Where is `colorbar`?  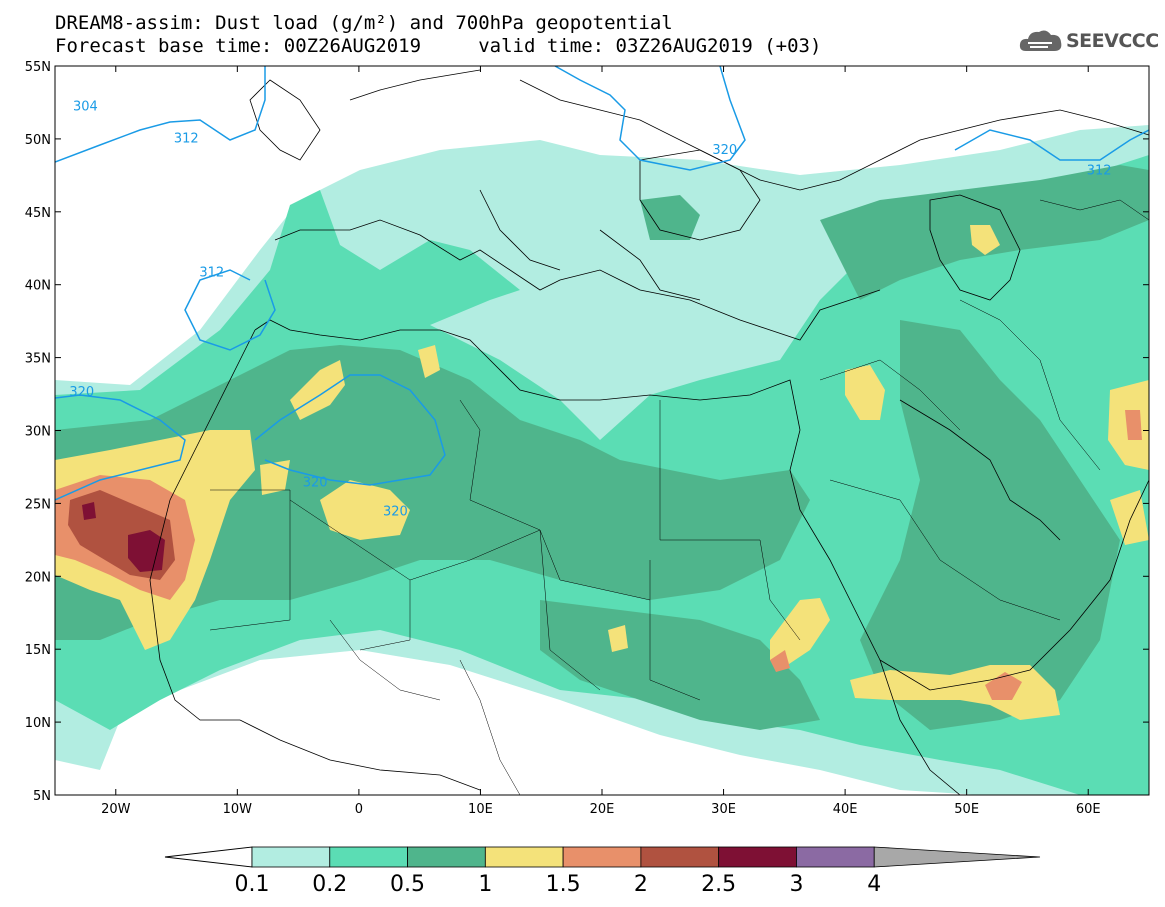 colorbar is located at coordinates (602, 857).